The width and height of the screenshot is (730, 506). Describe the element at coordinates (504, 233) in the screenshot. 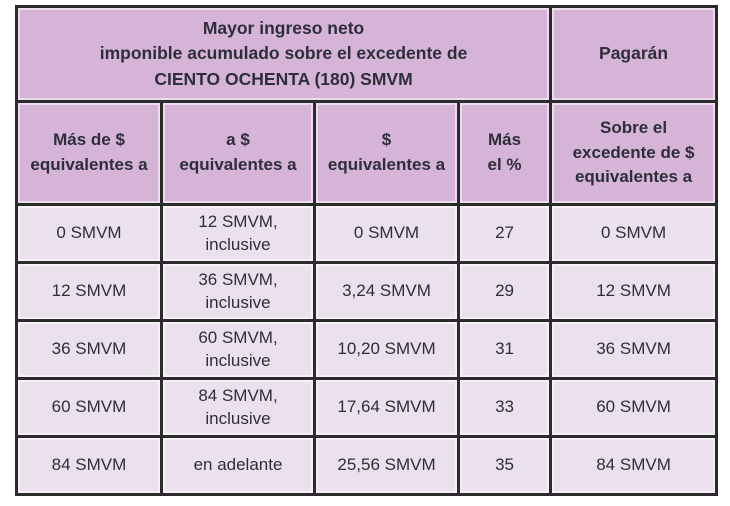

I see `table-cell: 27` at that location.